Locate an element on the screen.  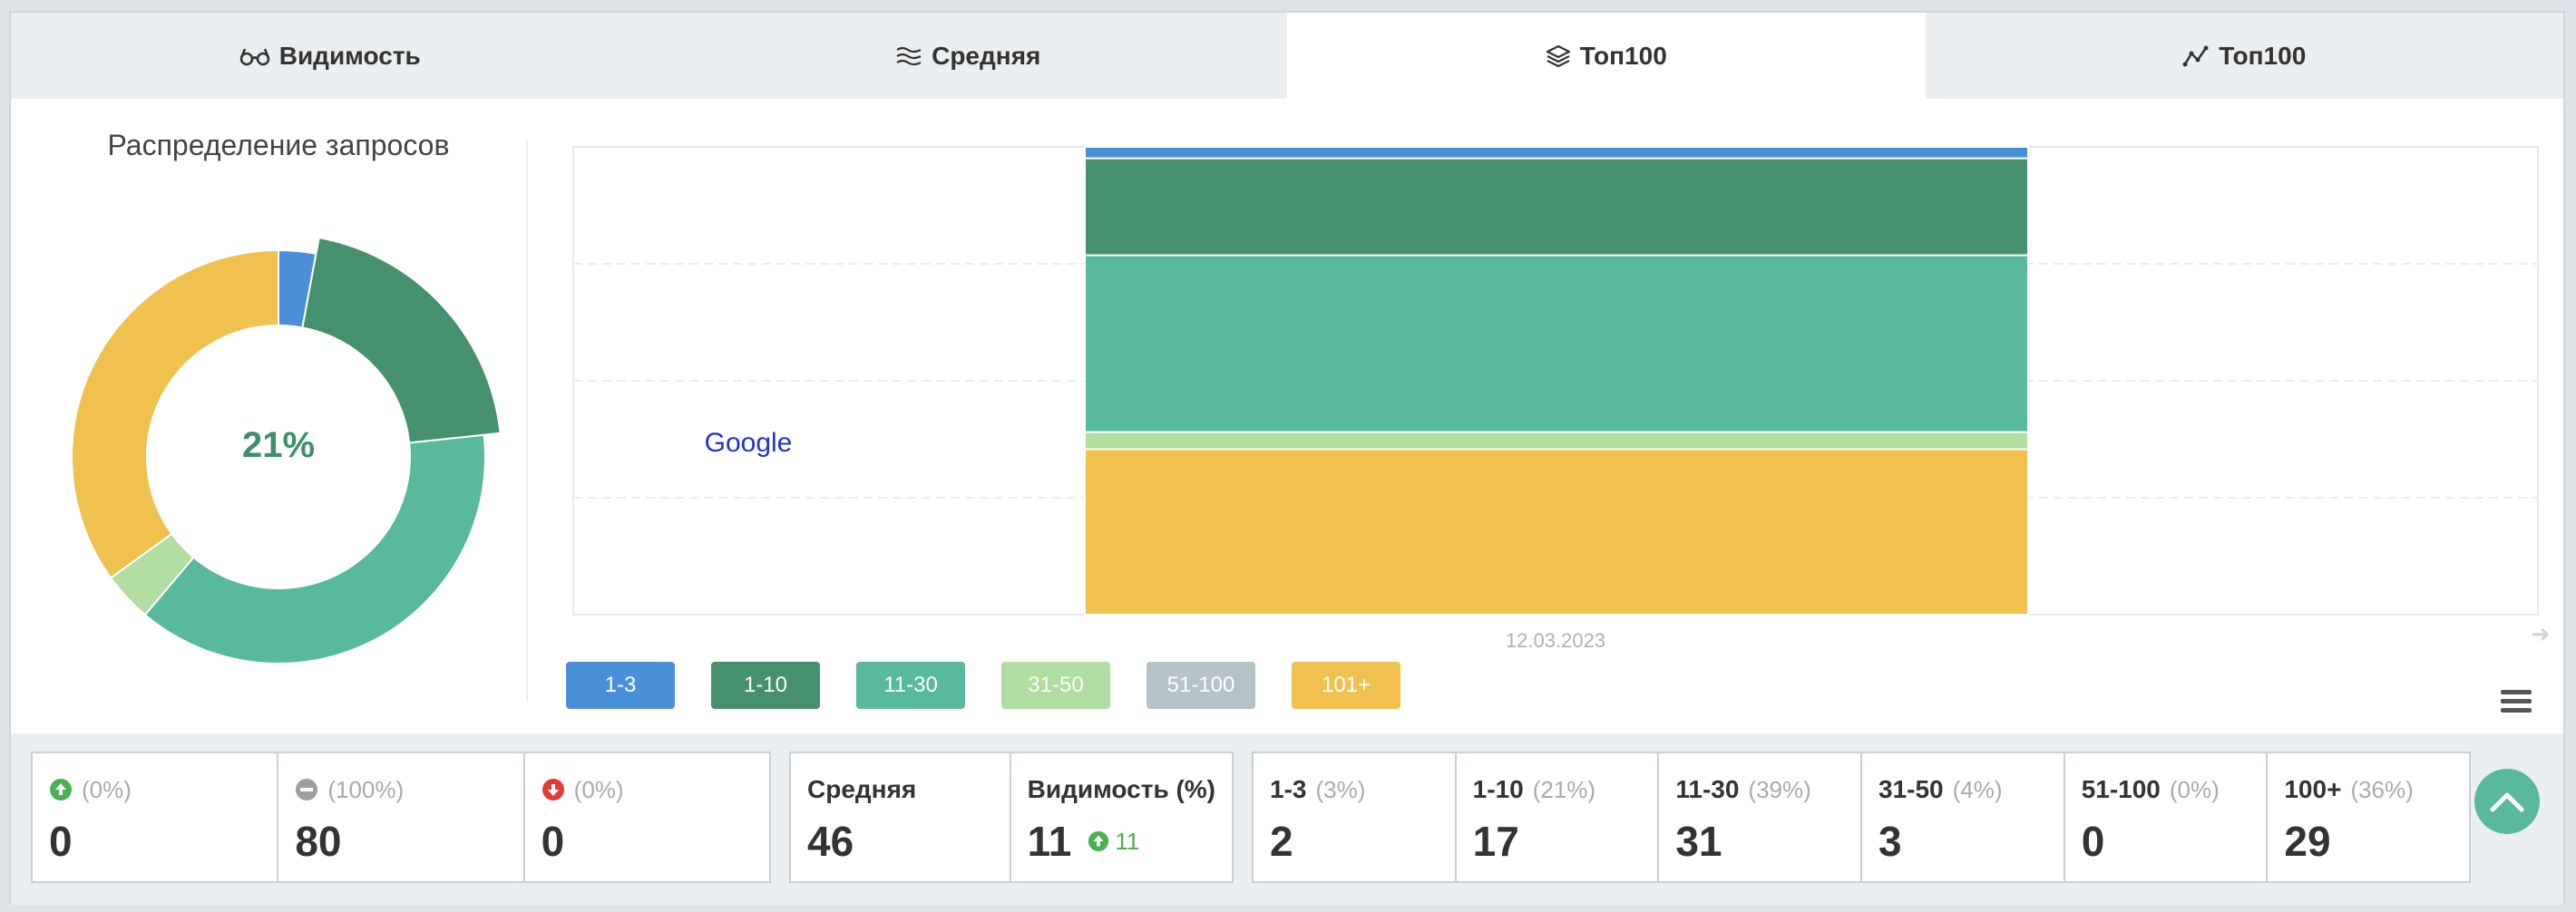
legend-label: 101+ is located at coordinates (1346, 685).